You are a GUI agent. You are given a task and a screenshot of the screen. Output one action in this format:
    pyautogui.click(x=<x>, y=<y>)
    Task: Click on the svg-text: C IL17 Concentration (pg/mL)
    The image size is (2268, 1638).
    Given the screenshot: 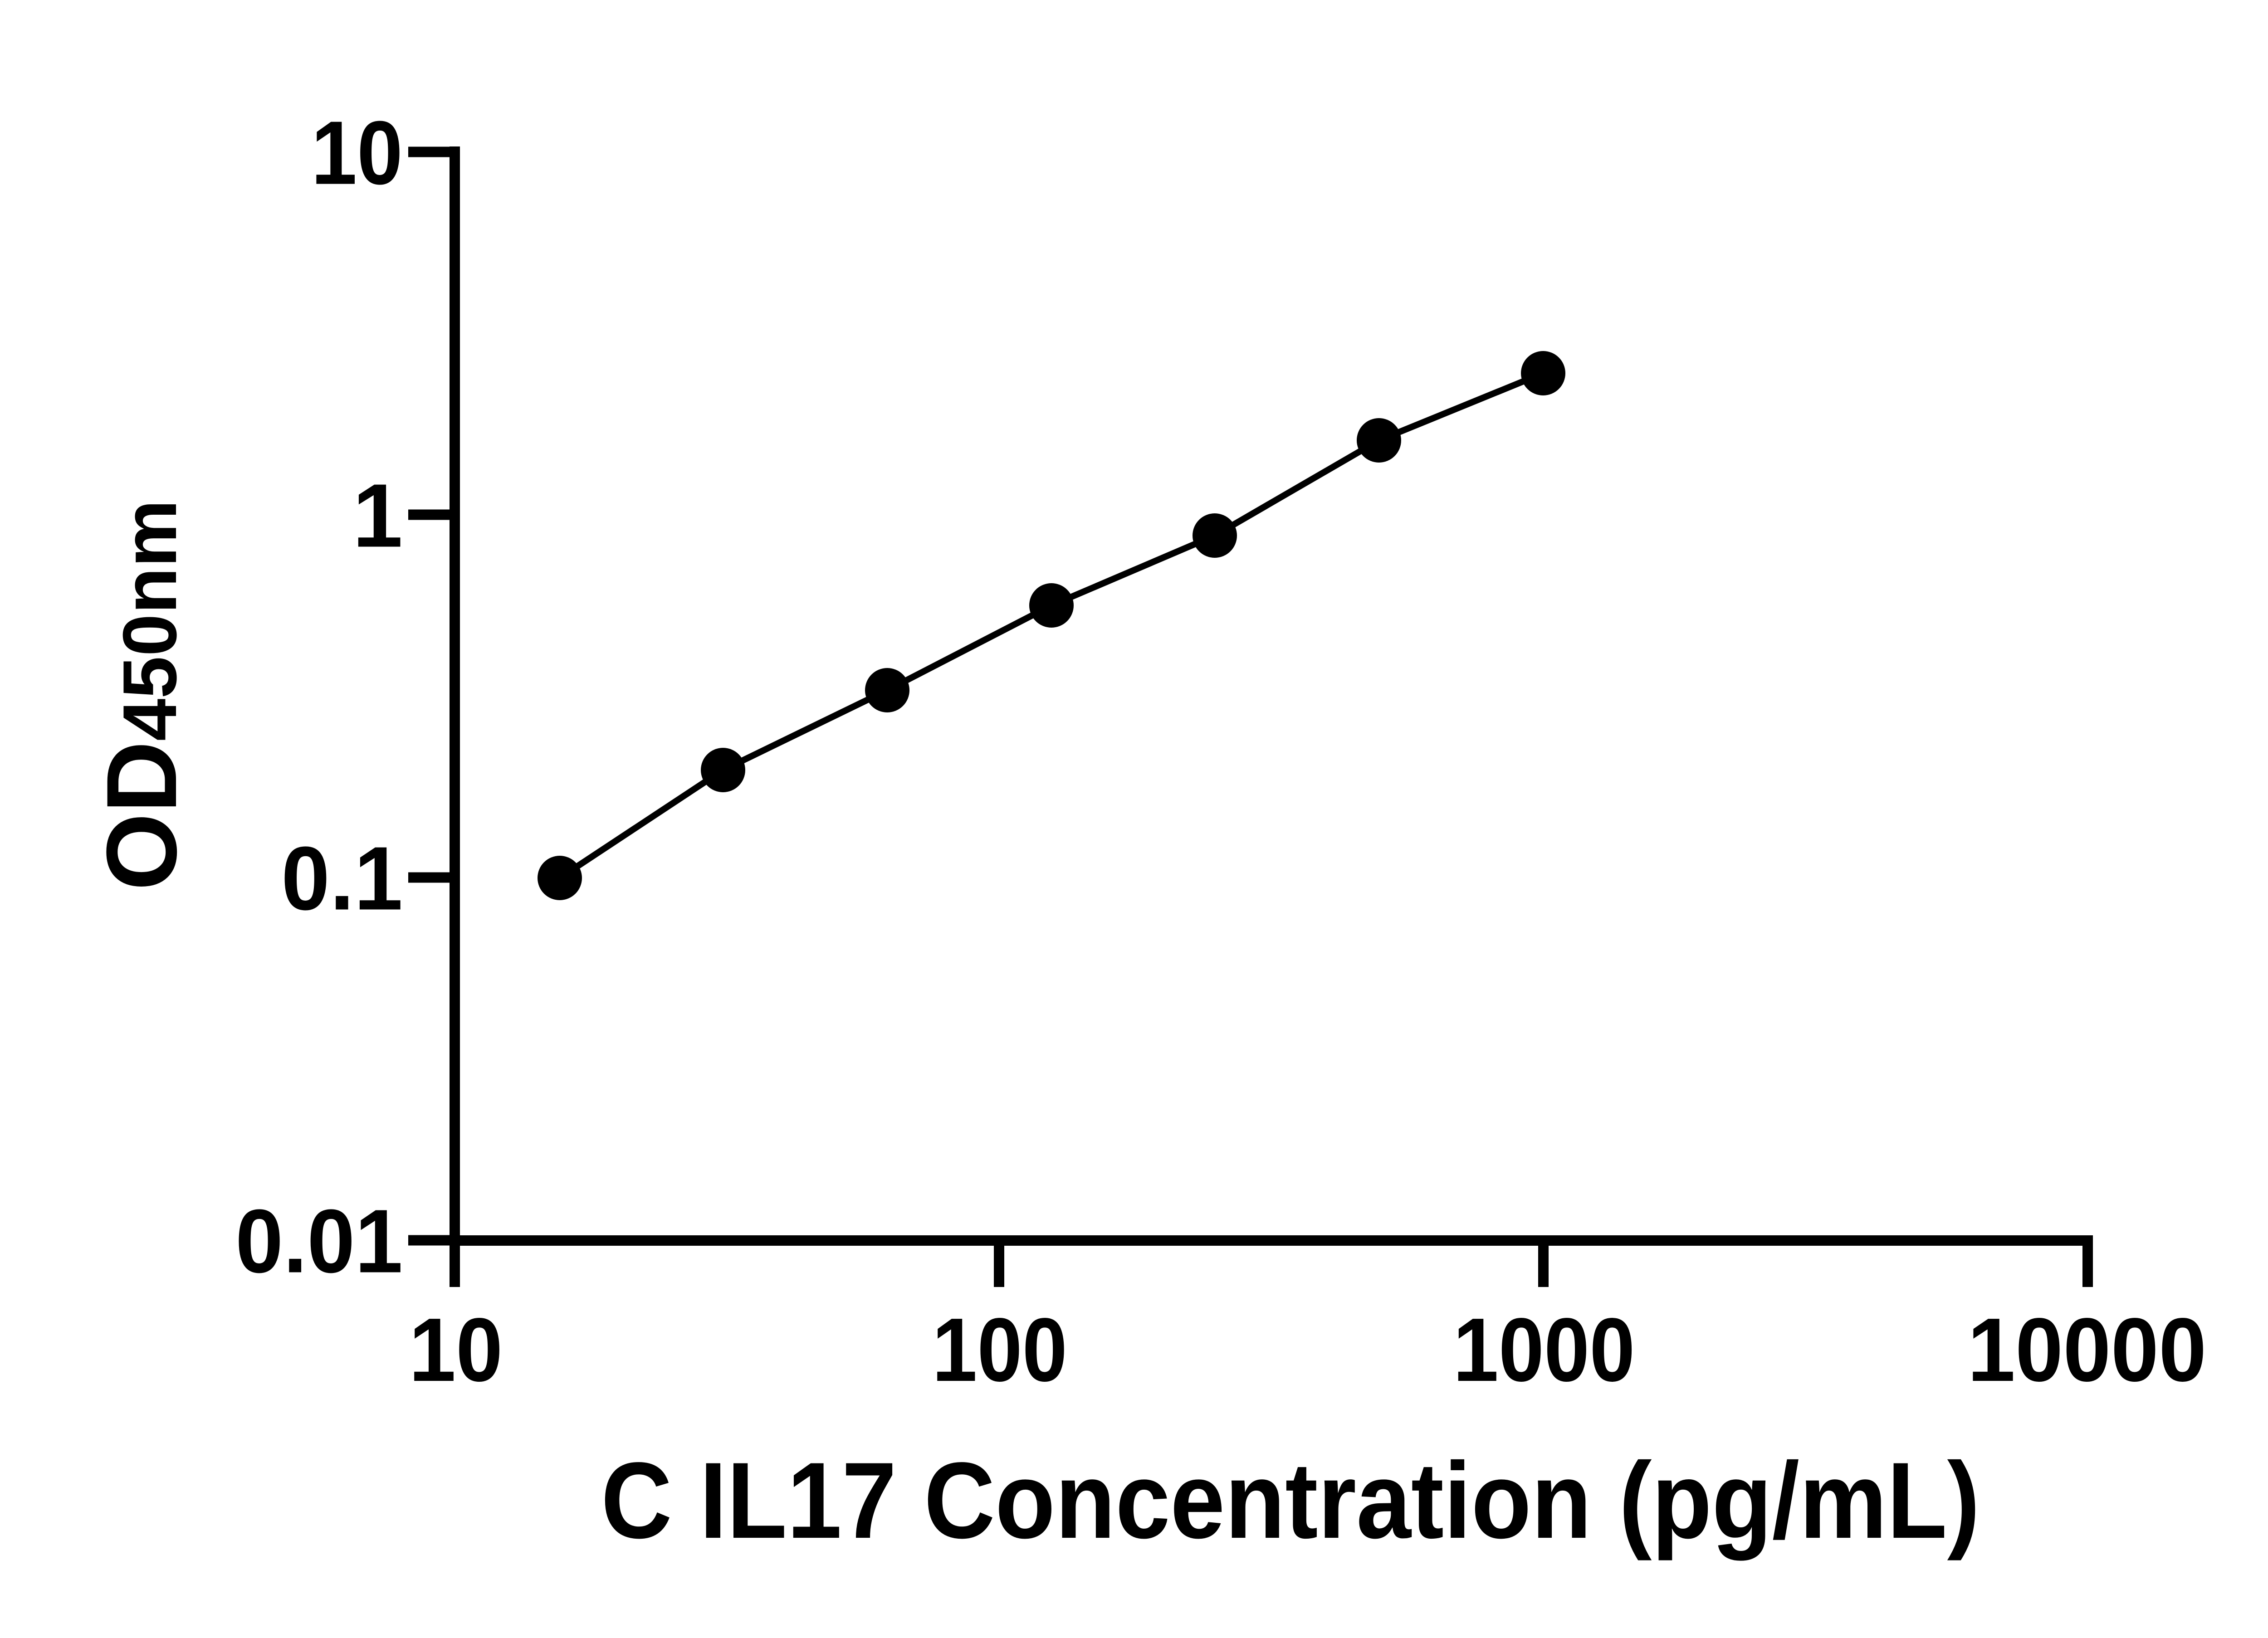 What is the action you would take?
    pyautogui.click(x=1290, y=1500)
    